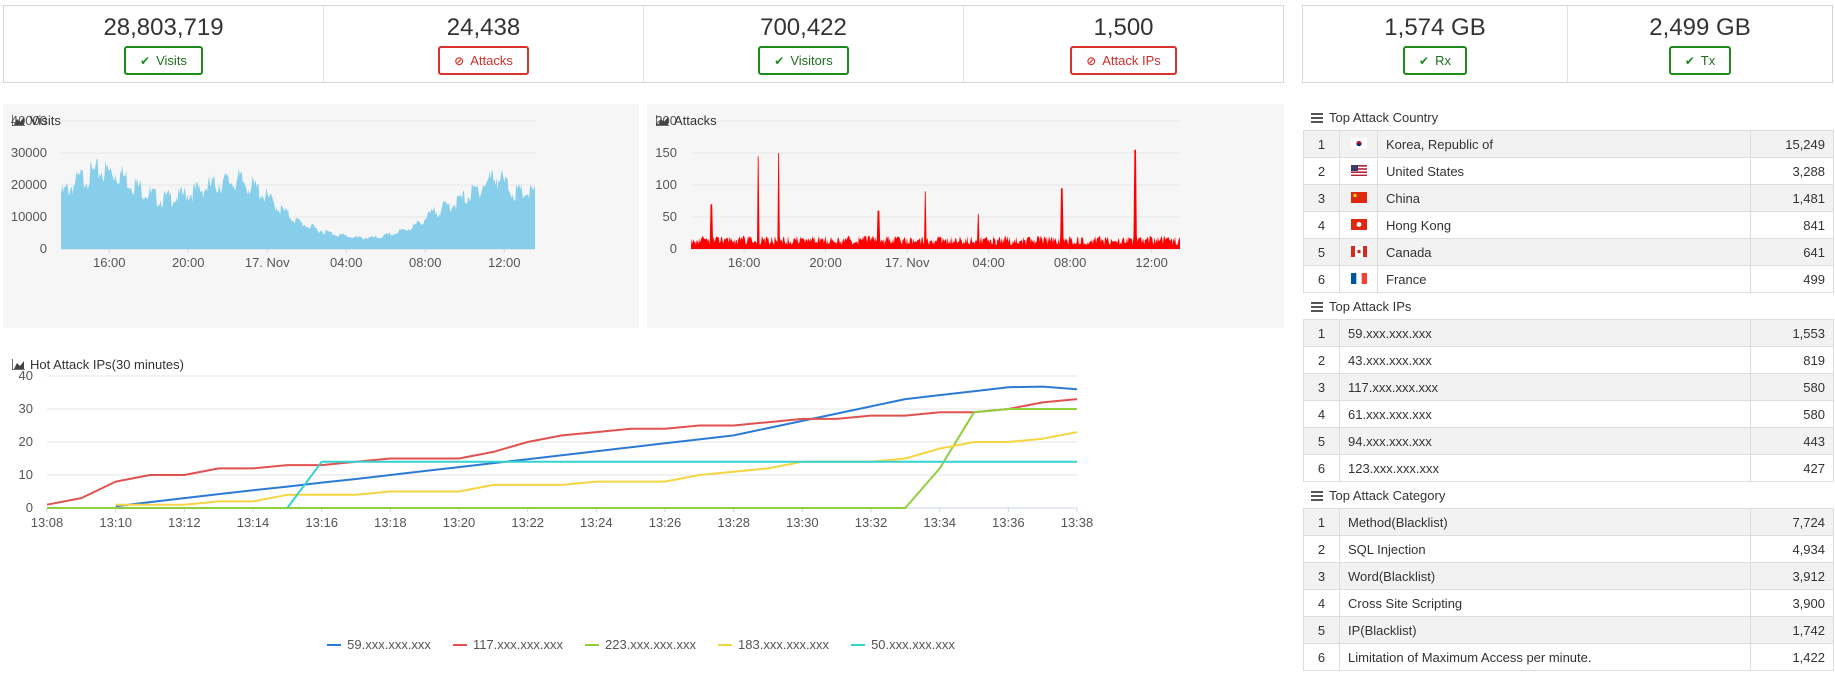 This screenshot has width=1835, height=674. Describe the element at coordinates (1358, 170) in the screenshot. I see `us-flag-icon` at that location.